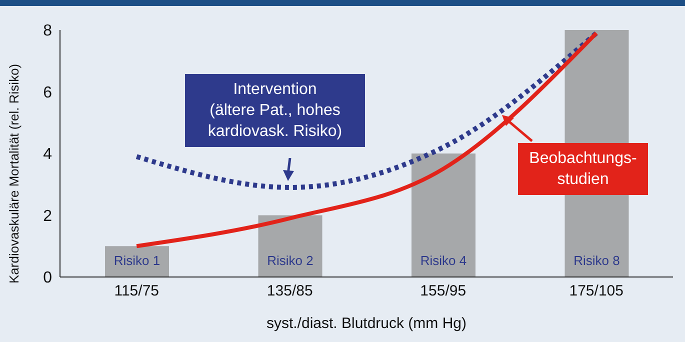 This screenshot has width=685, height=342. I want to click on x-tick-label: 115/75, so click(137, 291).